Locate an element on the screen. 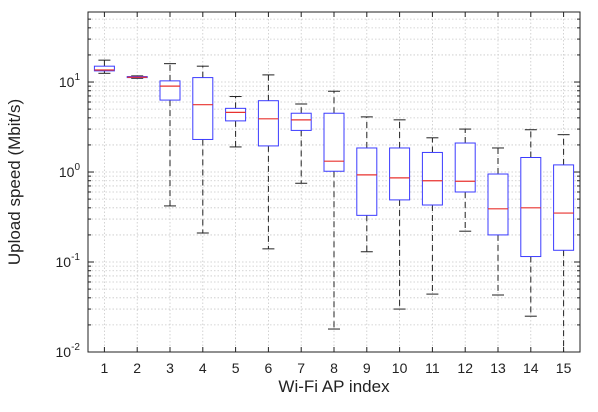  x-tick-label: 7 is located at coordinates (301, 368).